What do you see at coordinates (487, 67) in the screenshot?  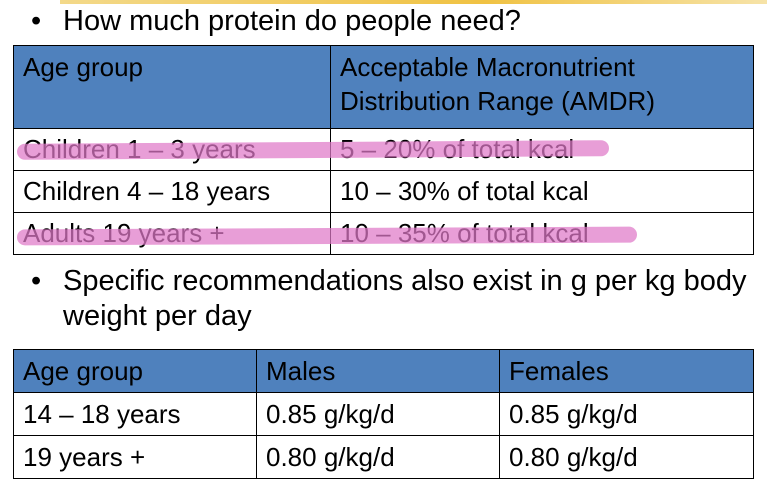 I see `header-amdr-line1: Acceptable Macronutrient` at bounding box center [487, 67].